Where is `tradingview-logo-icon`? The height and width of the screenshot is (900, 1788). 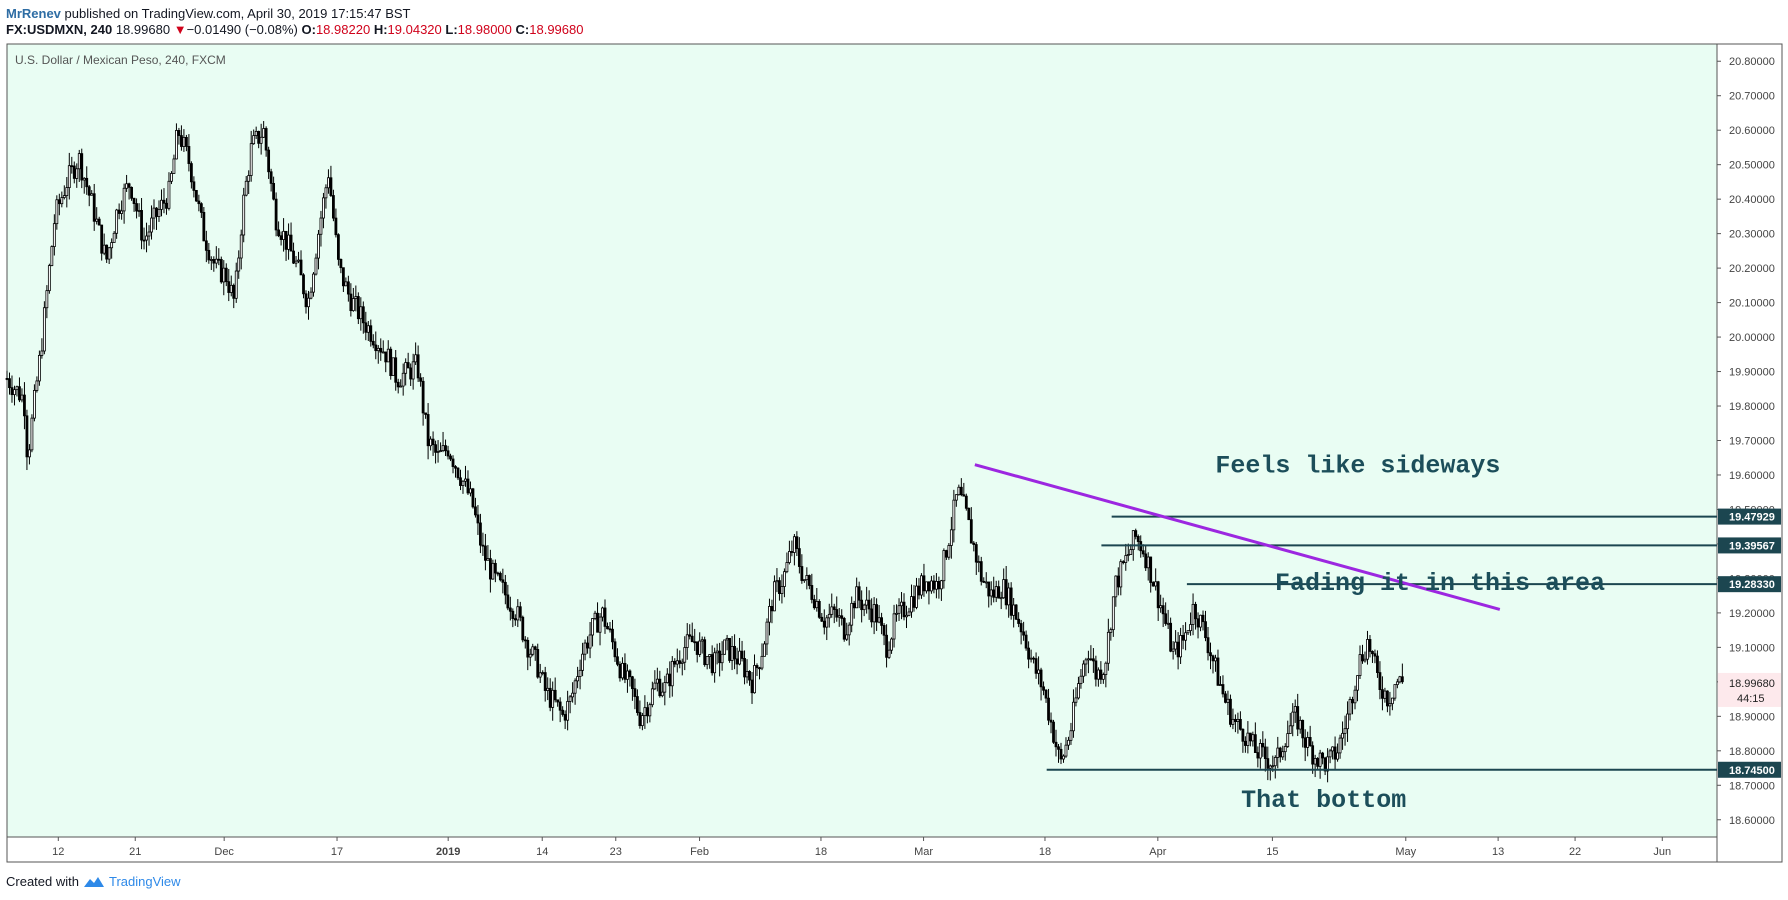
tradingview-logo-icon is located at coordinates (93, 881).